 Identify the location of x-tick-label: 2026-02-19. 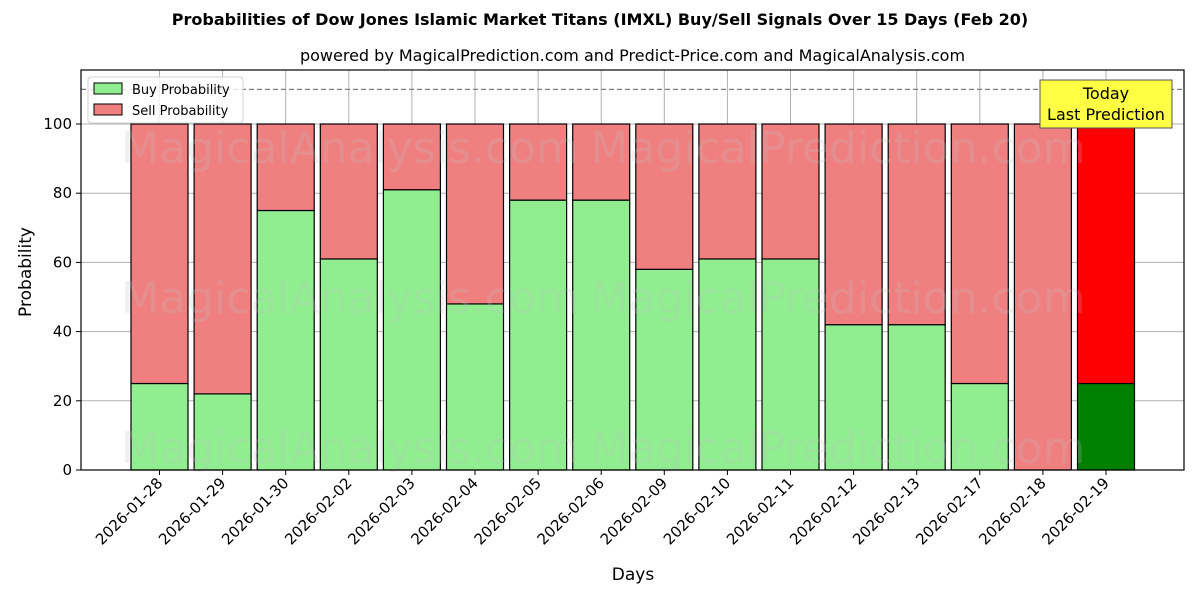
(1075, 511).